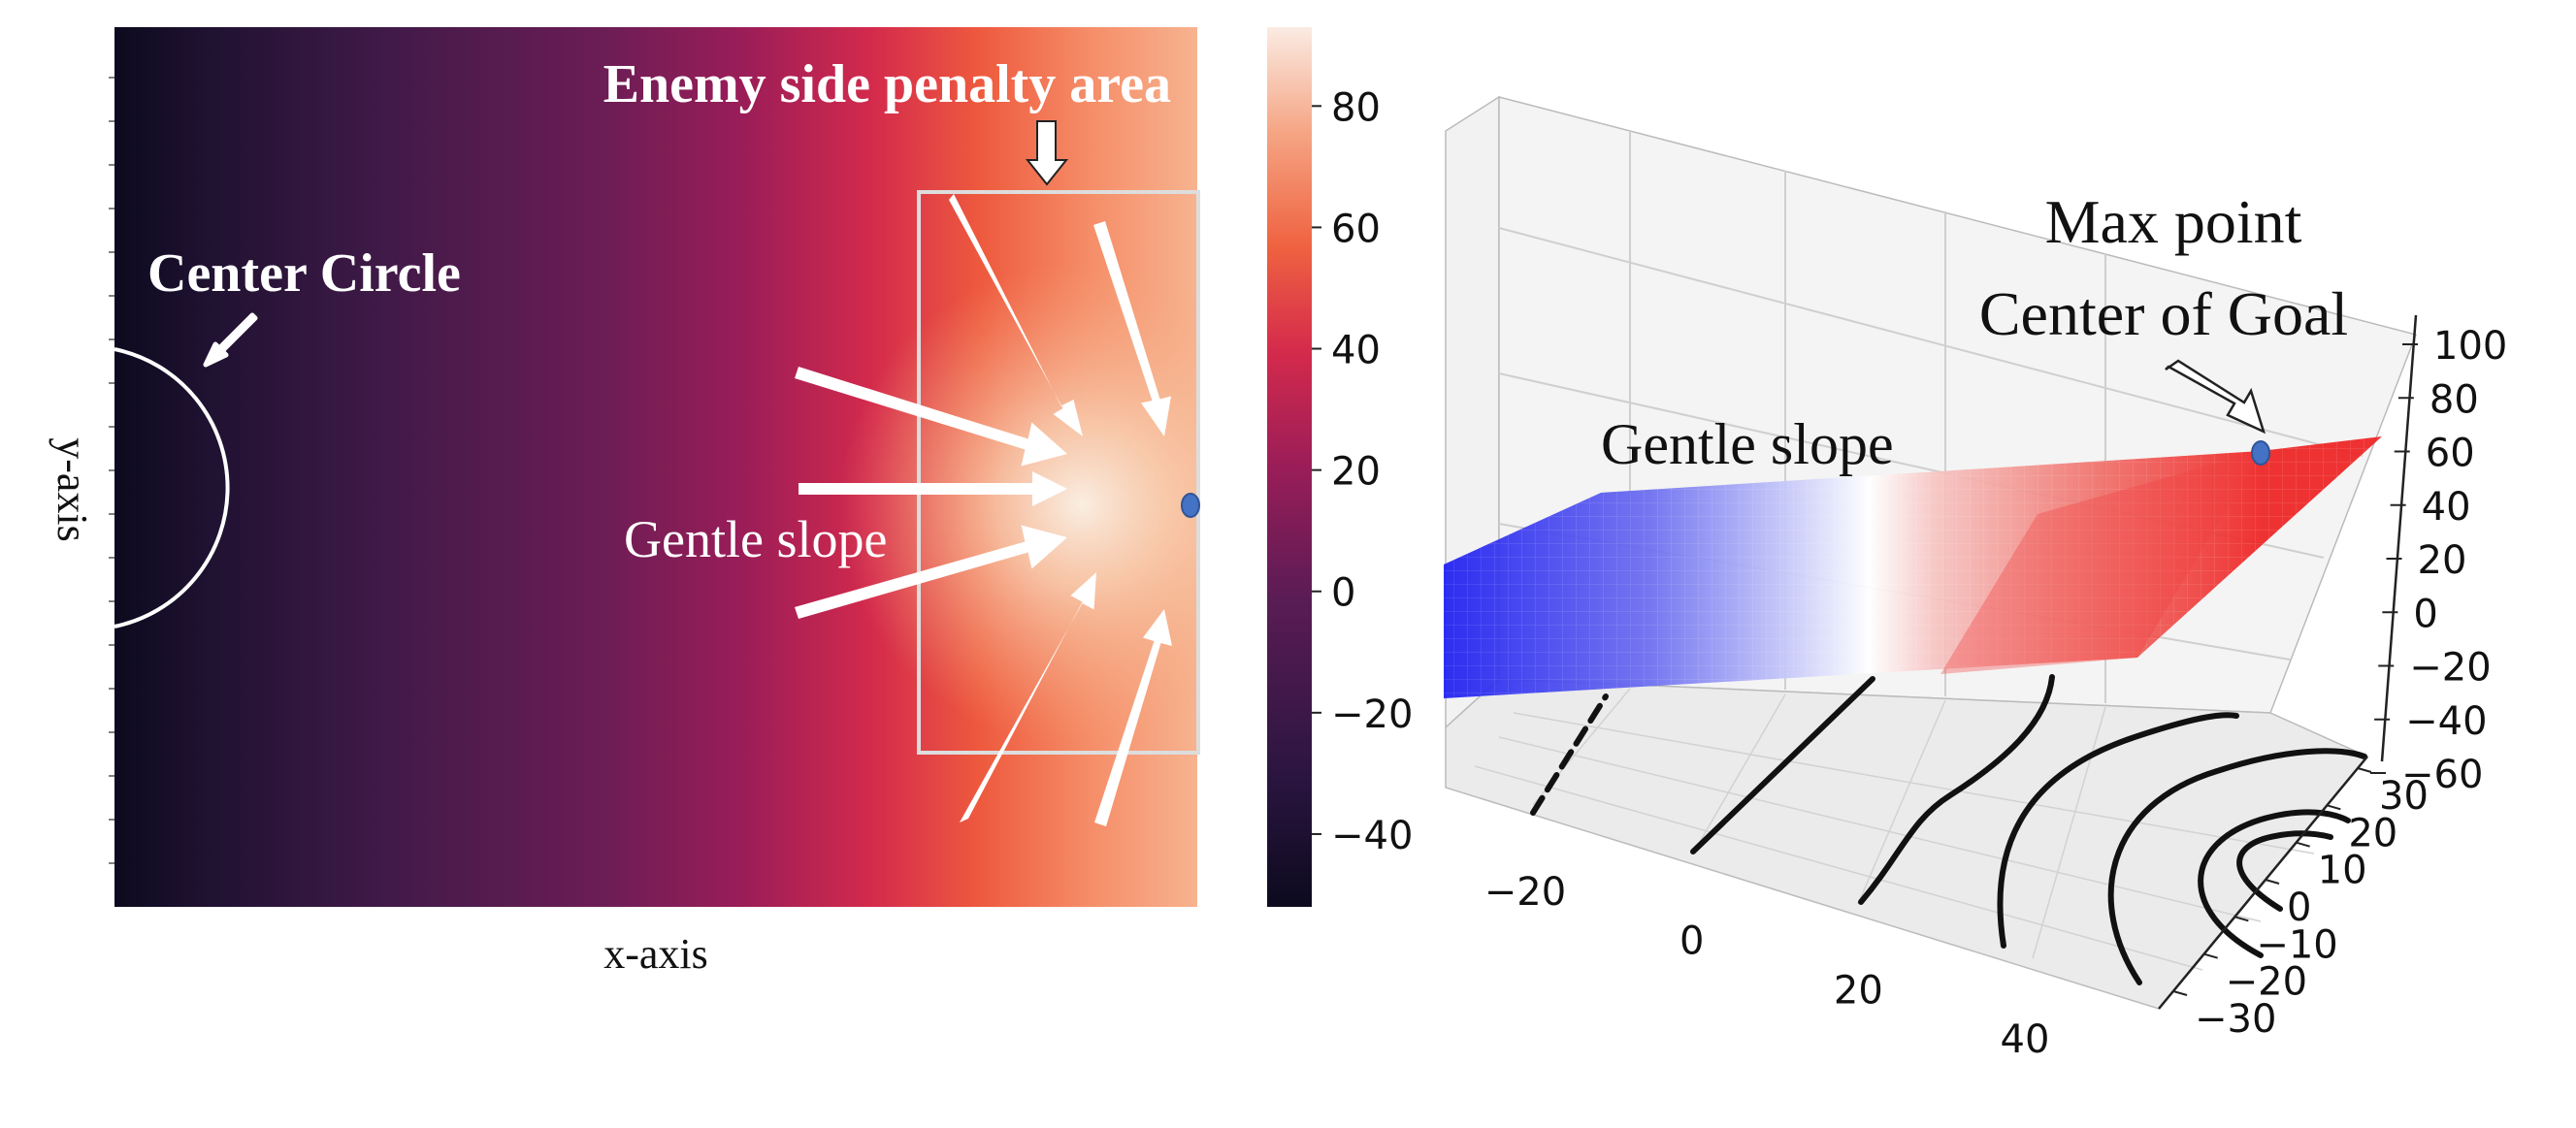 This screenshot has height=1128, width=2576. Describe the element at coordinates (304, 273) in the screenshot. I see `center-circle-label: Center Circle` at that location.